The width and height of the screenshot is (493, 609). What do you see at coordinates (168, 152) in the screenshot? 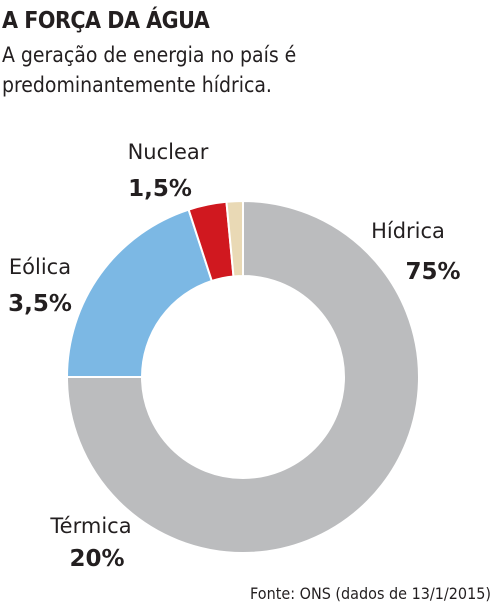
I see `label-nuclear-name: Nuclear` at bounding box center [168, 152].